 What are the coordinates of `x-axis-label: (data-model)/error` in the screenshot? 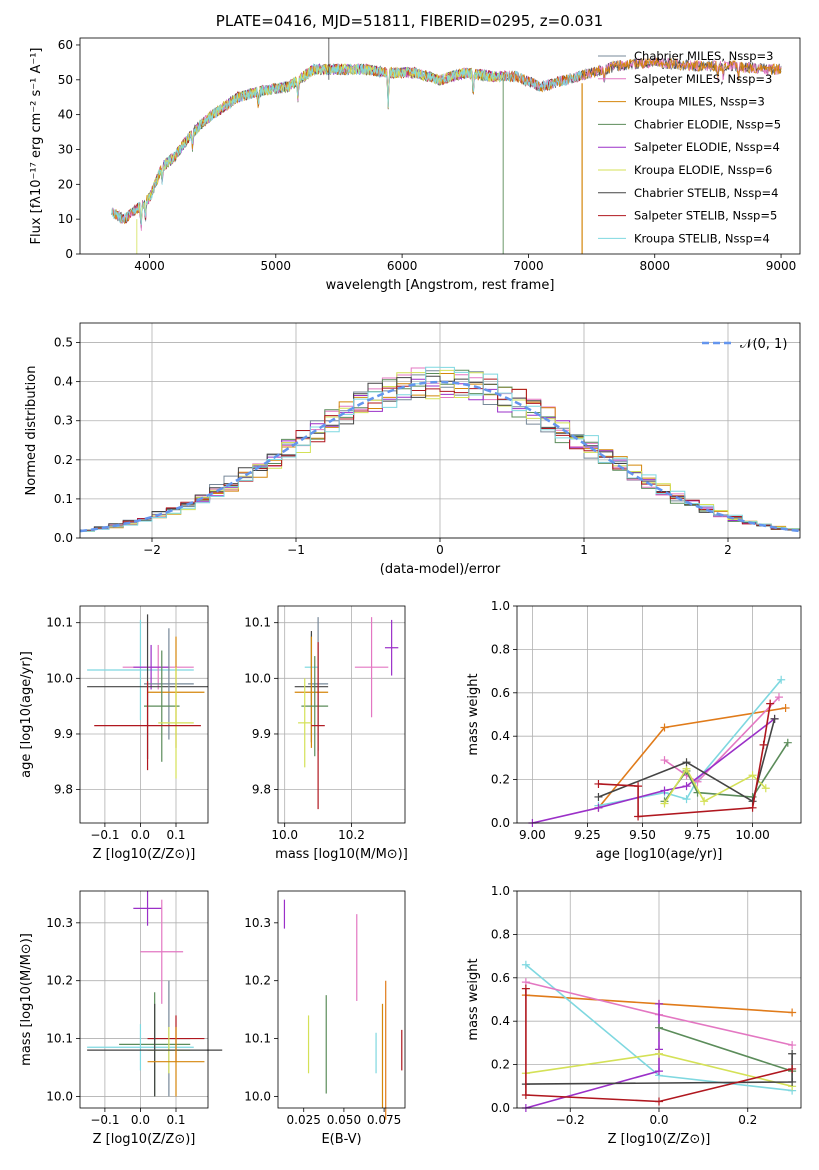 It's located at (440, 569).